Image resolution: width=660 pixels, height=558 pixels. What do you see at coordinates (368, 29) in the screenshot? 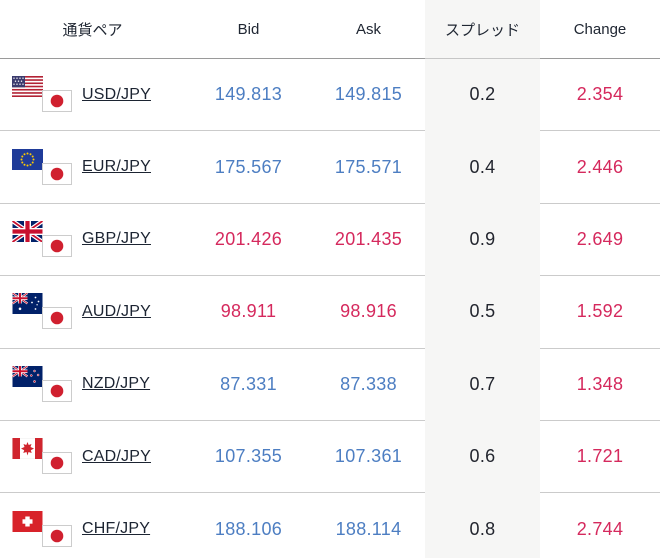
I see `column-header-ask: Ask` at bounding box center [368, 29].